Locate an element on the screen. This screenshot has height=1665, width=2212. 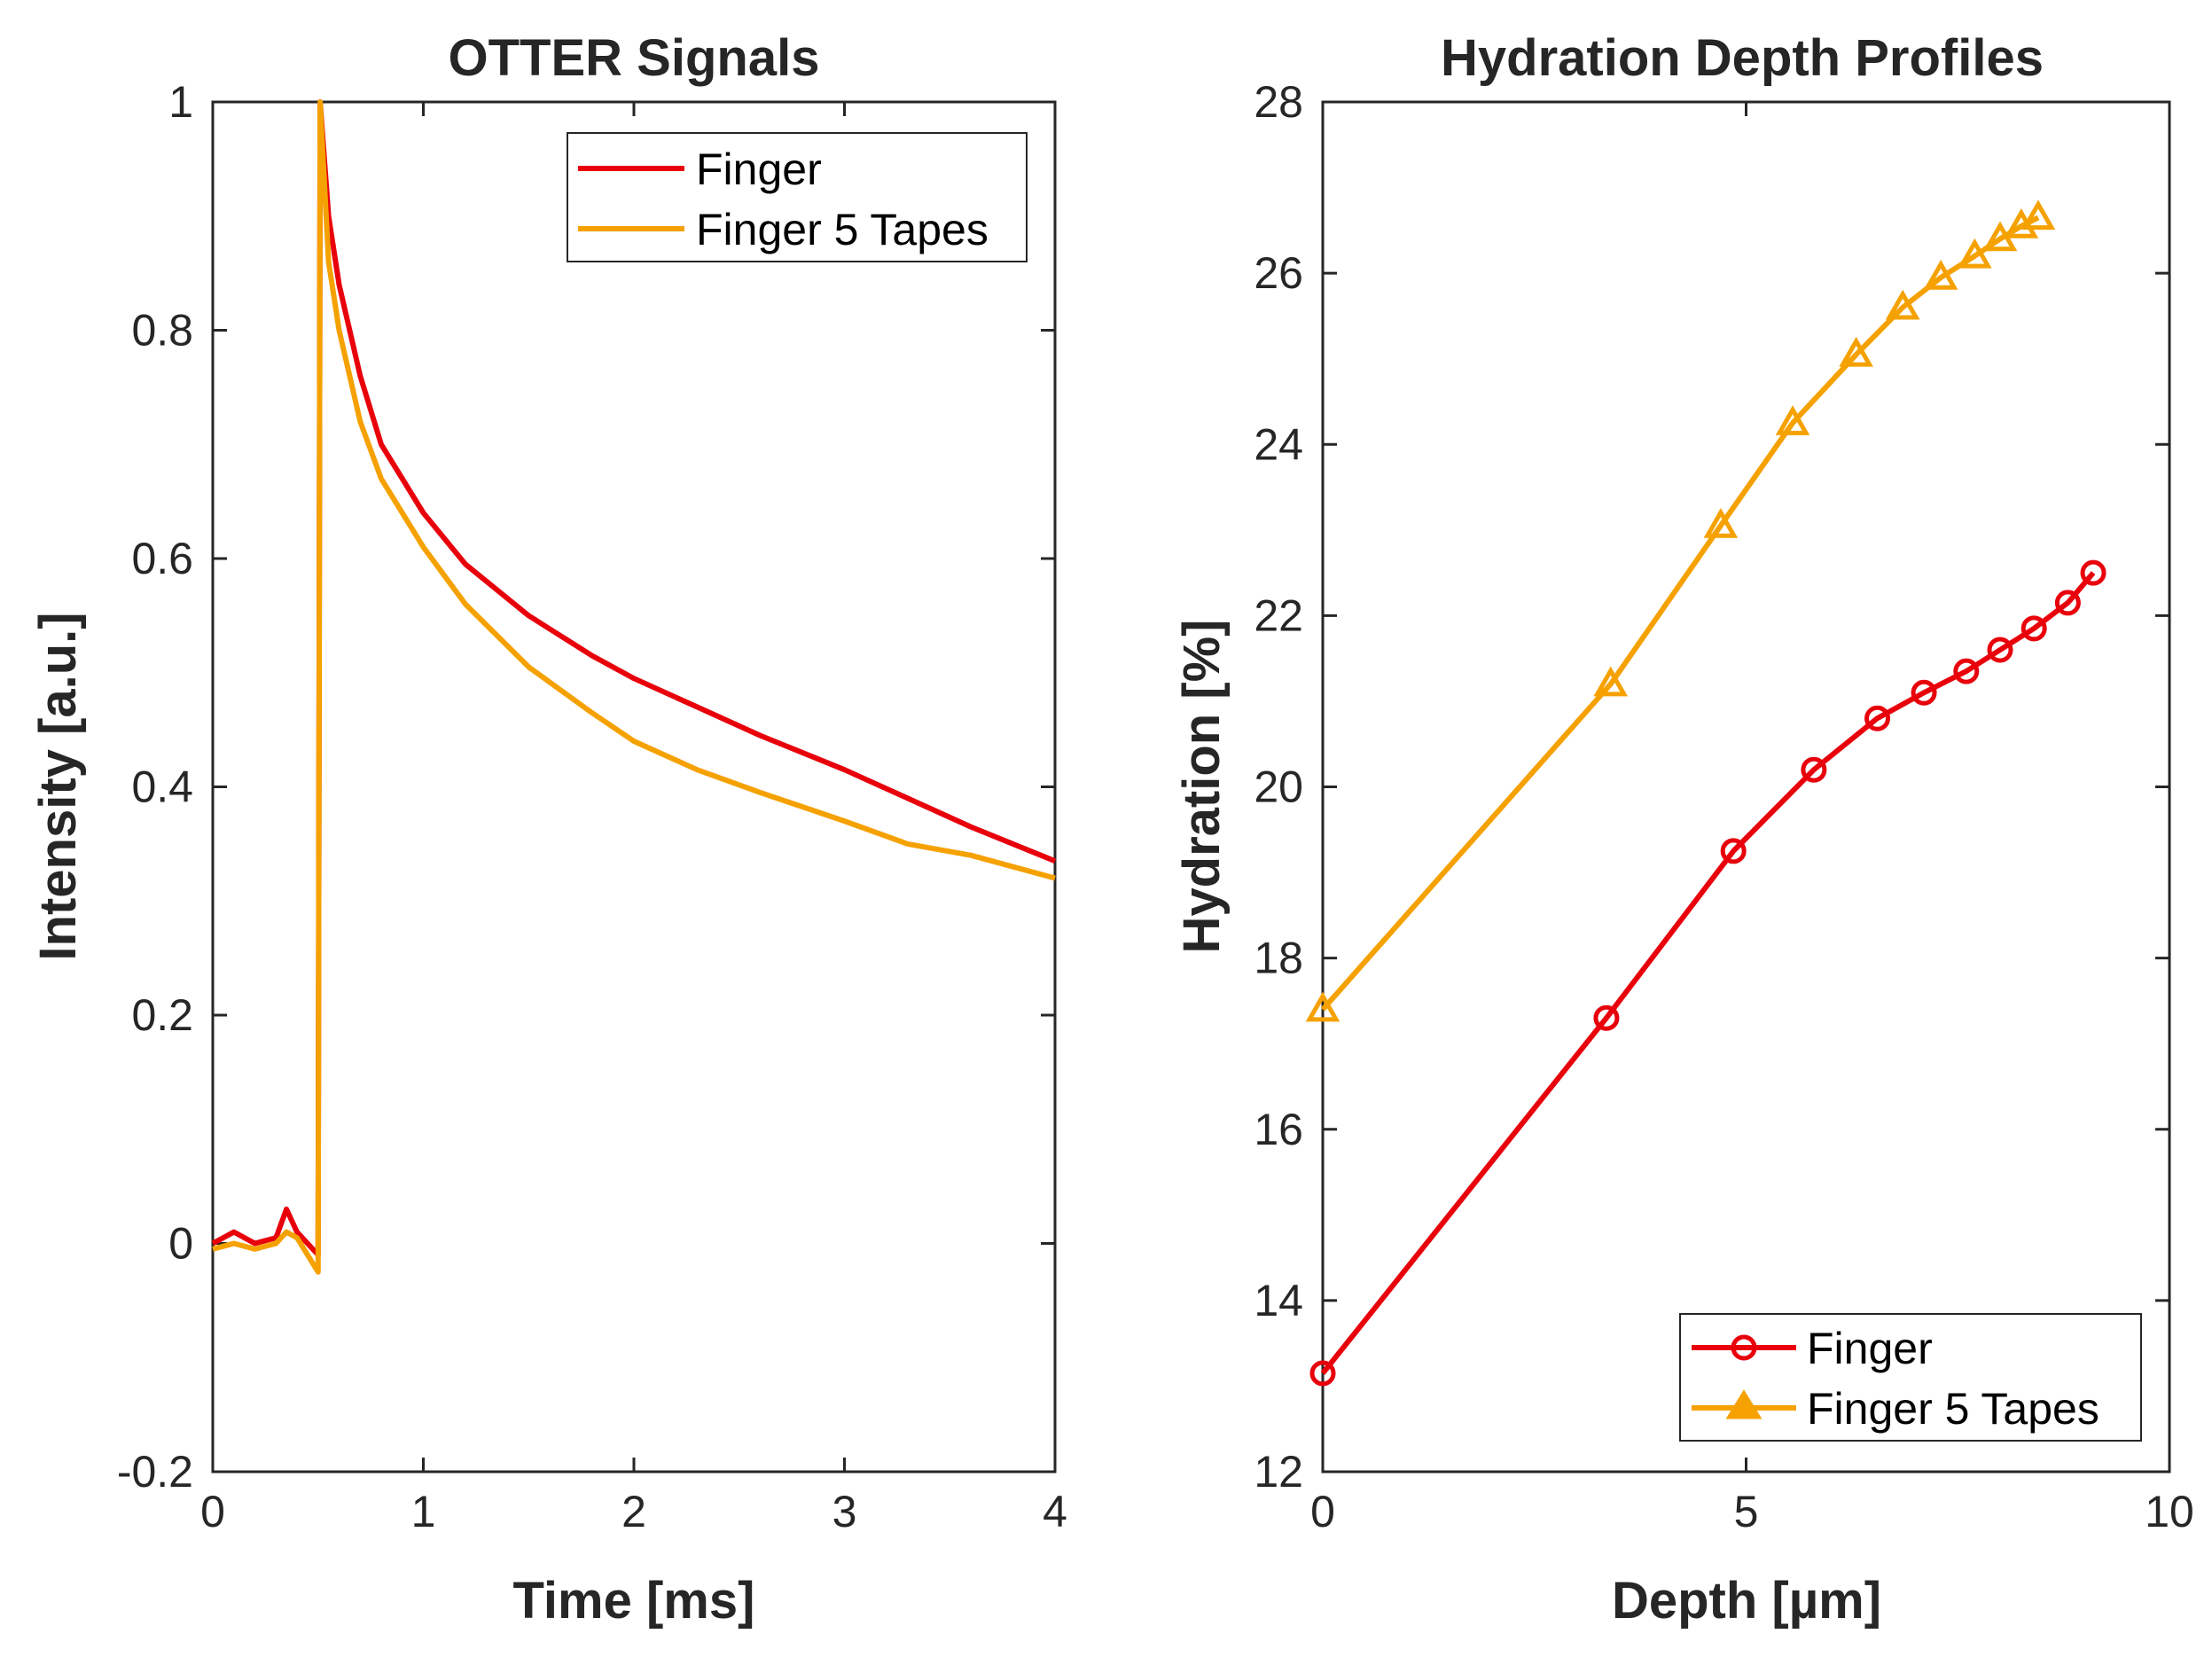
y-tick-label: 16 is located at coordinates (1278, 1129).